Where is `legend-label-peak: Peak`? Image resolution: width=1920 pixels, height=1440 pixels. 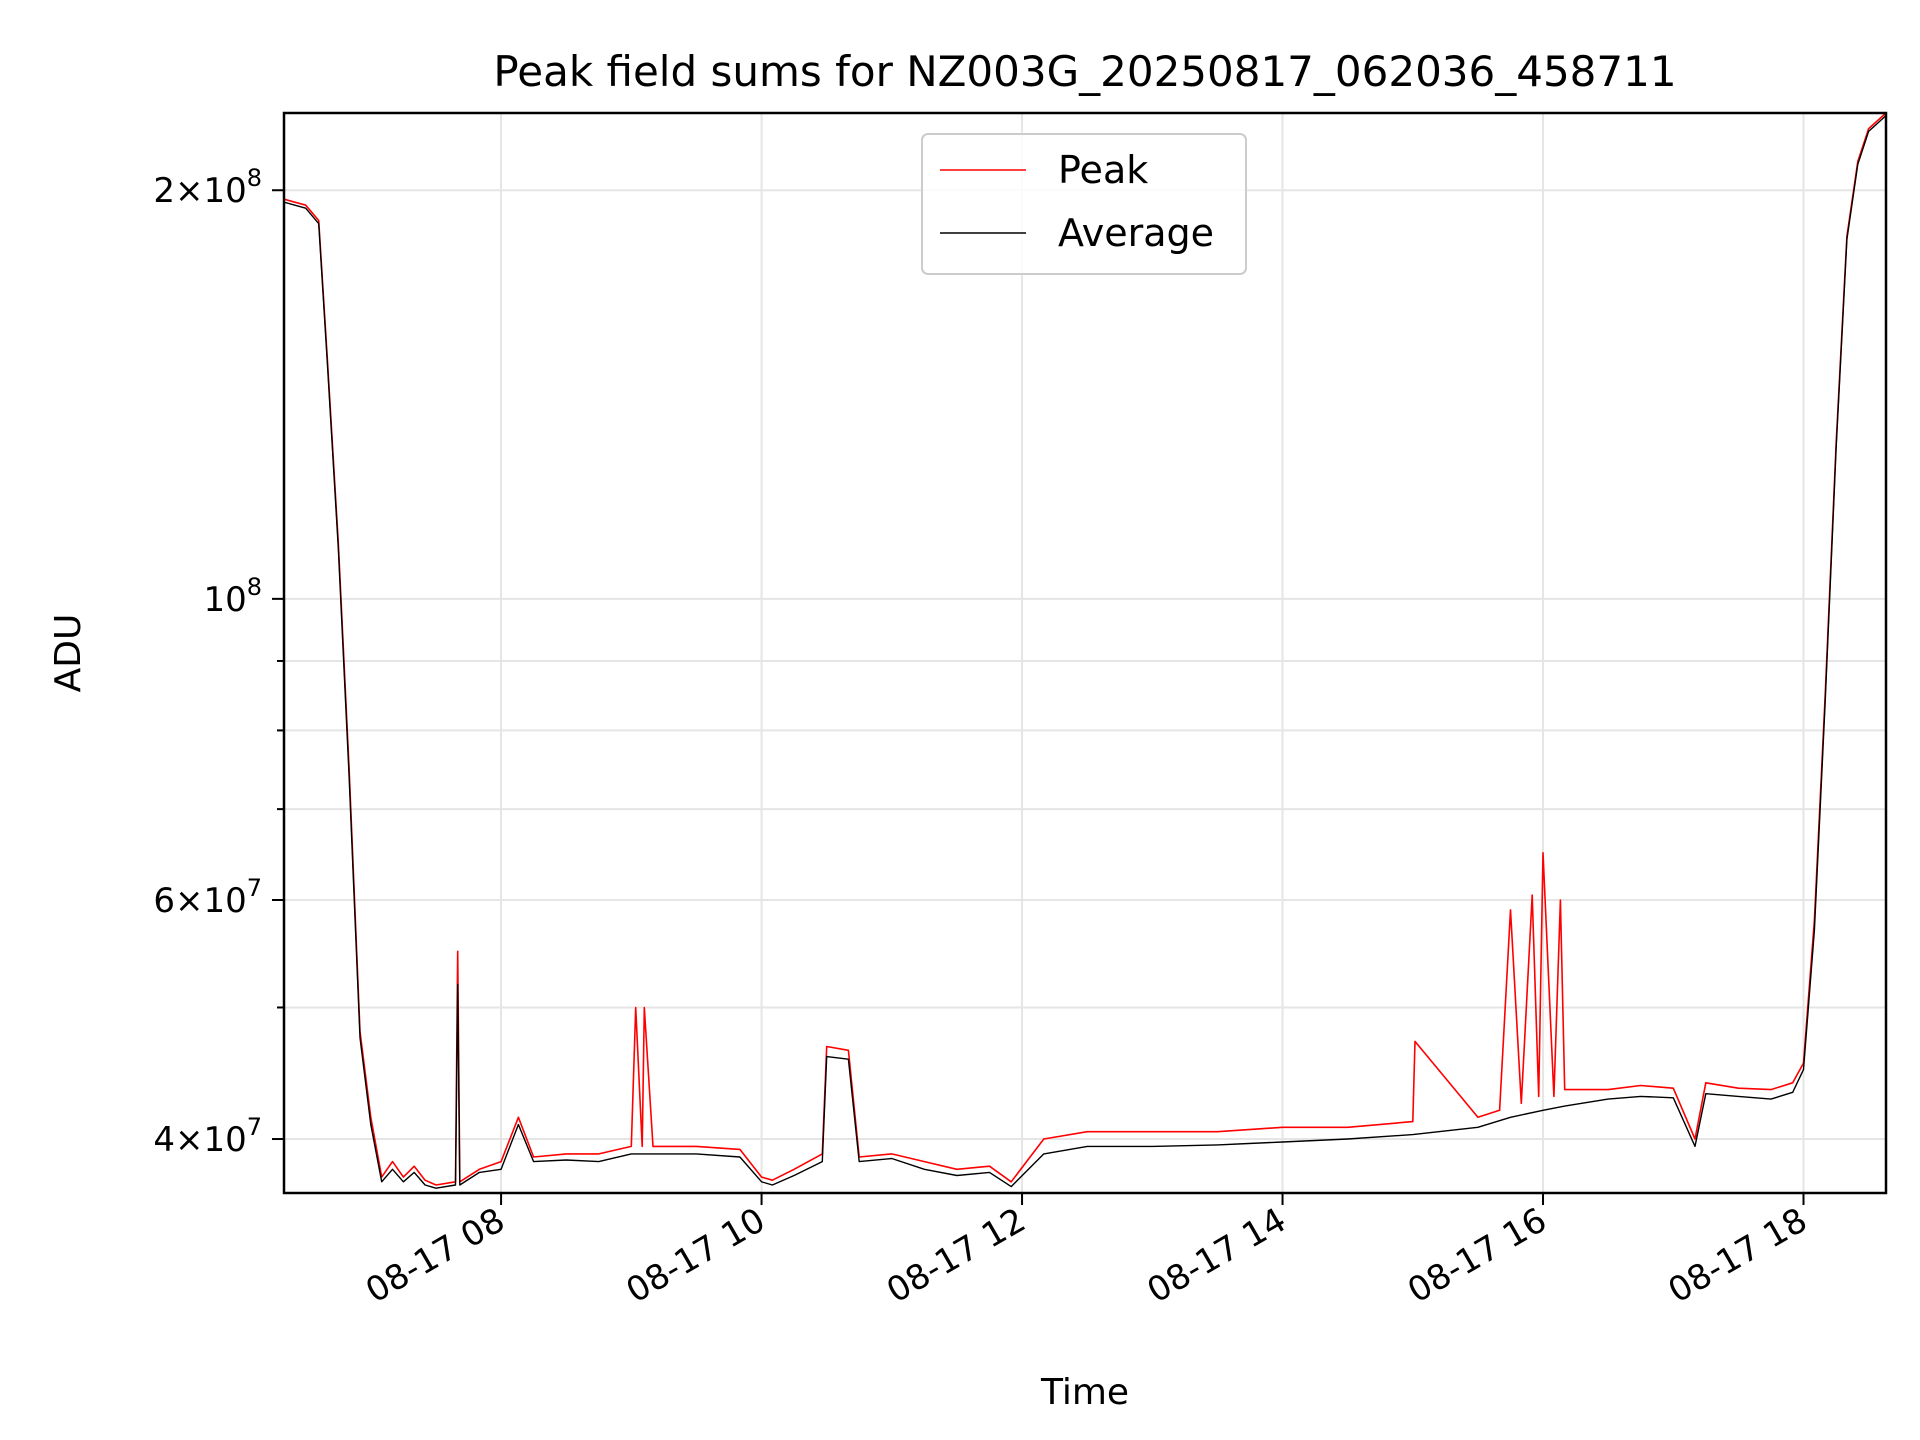
legend-label-peak: Peak is located at coordinates (1103, 170).